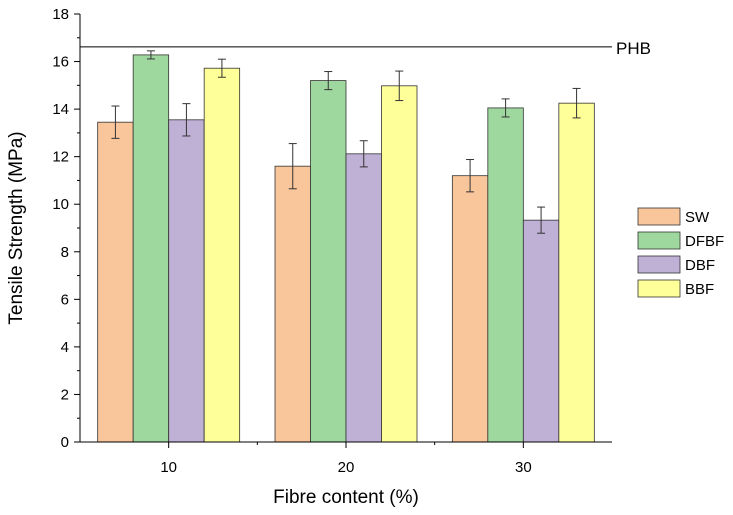  Describe the element at coordinates (680, 252) in the screenshot. I see `legend: SW DFBF DBF BBF` at that location.